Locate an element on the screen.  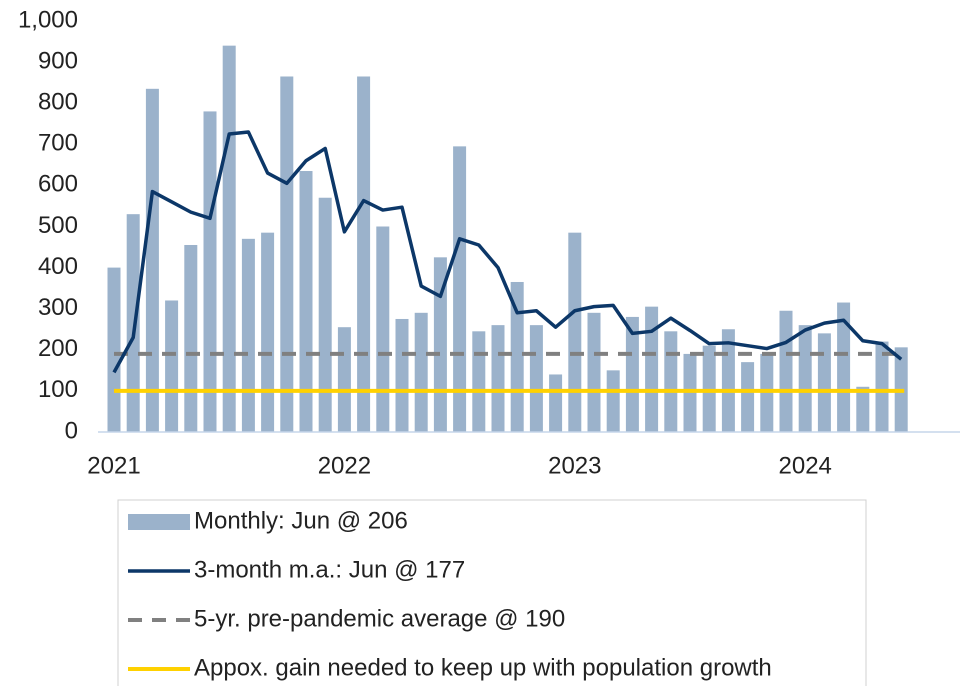
y-tick-label: 1,000 is located at coordinates (48, 19).